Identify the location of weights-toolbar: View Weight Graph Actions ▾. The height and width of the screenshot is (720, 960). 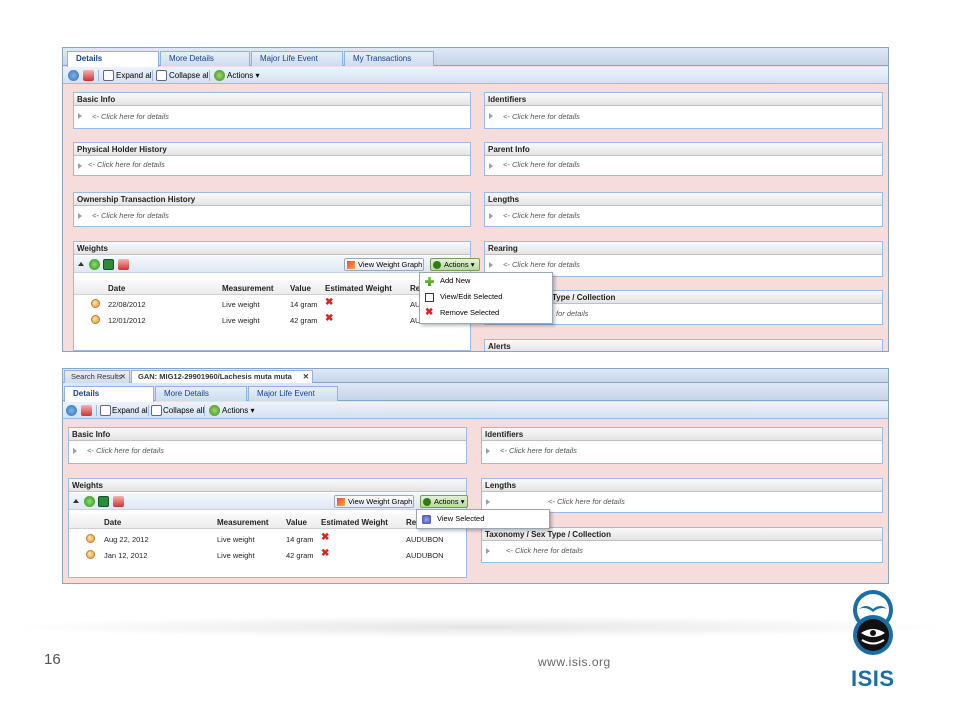
(268, 501).